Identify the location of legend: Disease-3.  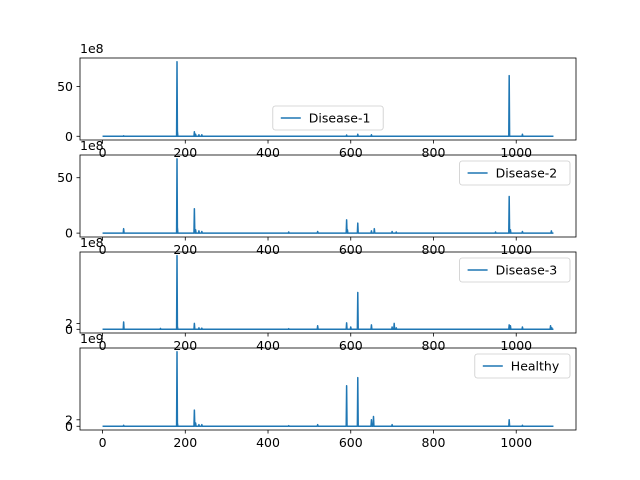
(515, 270).